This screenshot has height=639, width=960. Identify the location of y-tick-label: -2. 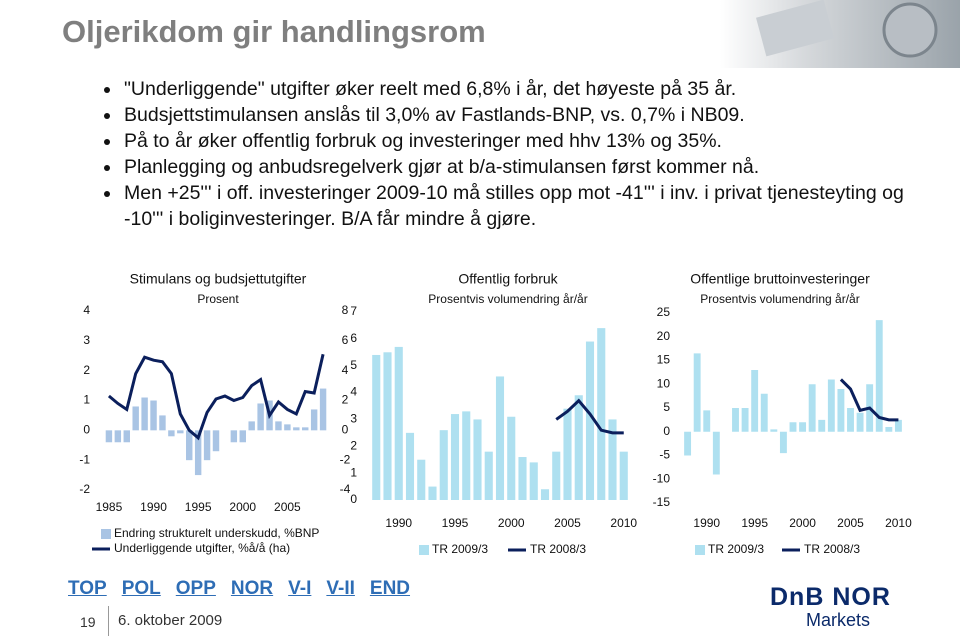
(84, 489).